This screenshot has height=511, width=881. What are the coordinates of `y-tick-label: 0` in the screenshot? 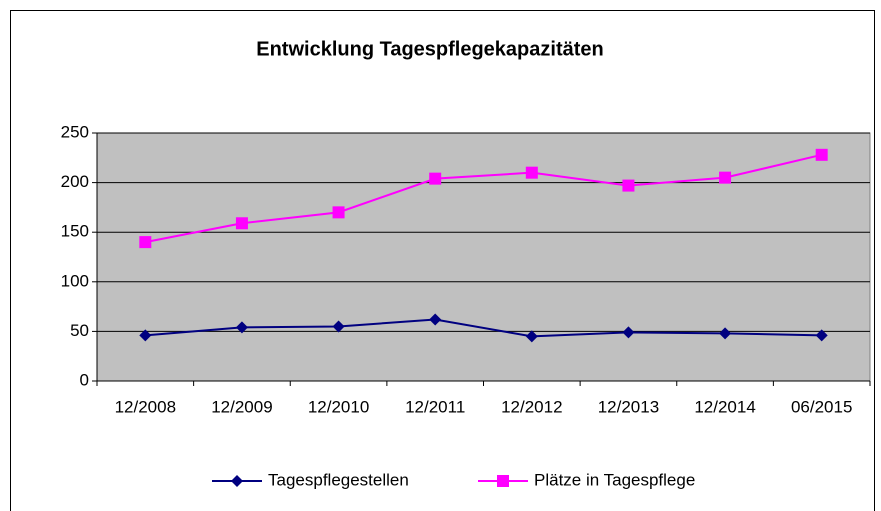 It's located at (84, 379).